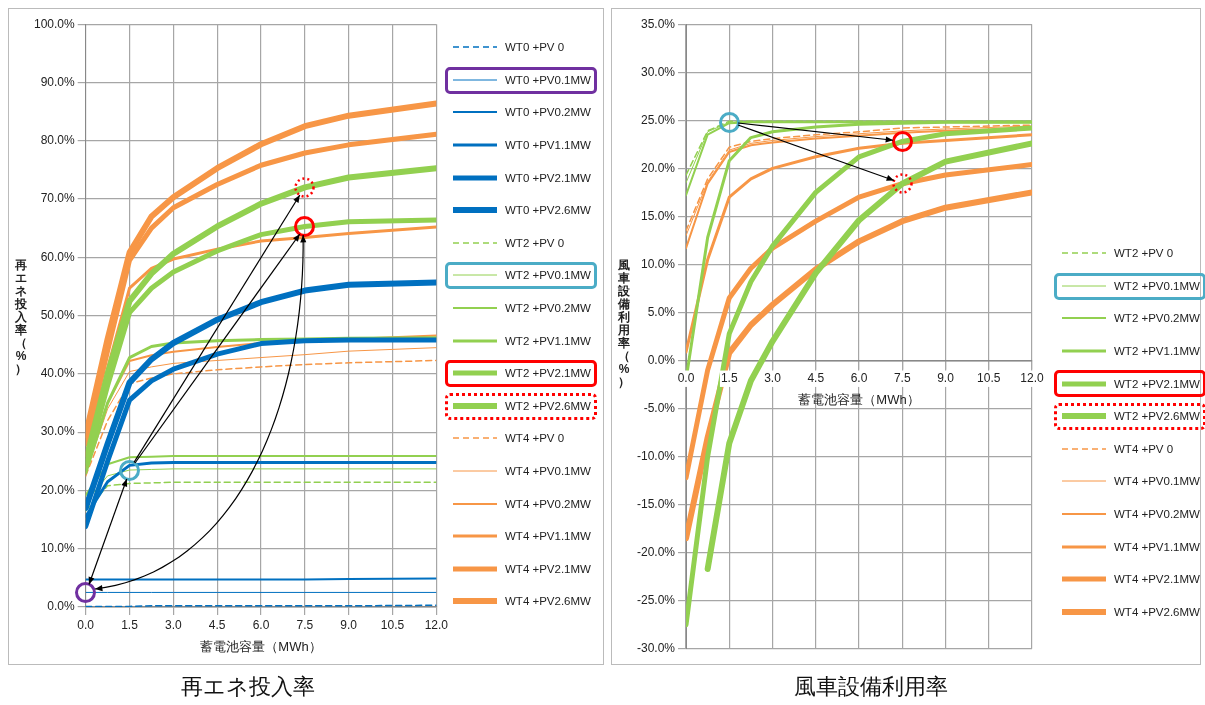 The width and height of the screenshot is (1205, 705). What do you see at coordinates (659, 407) in the screenshot?
I see `y-tick-label: -5.0%` at bounding box center [659, 407].